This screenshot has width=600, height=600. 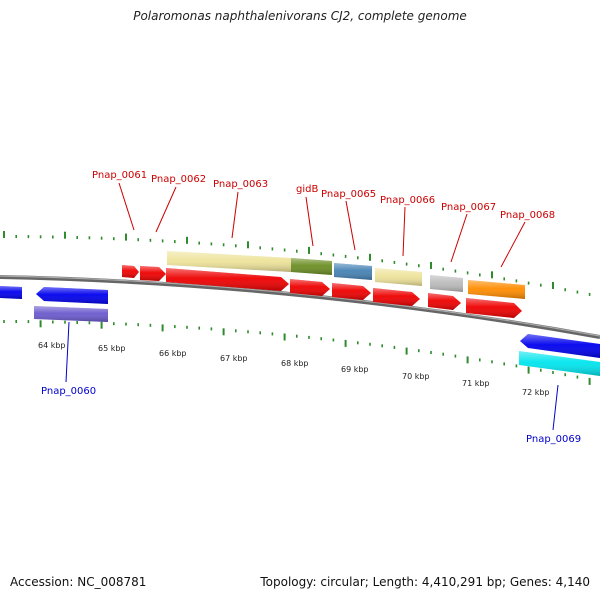 What do you see at coordinates (178, 179) in the screenshot?
I see `gene-label-pnap0062: Pnap_0062` at bounding box center [178, 179].